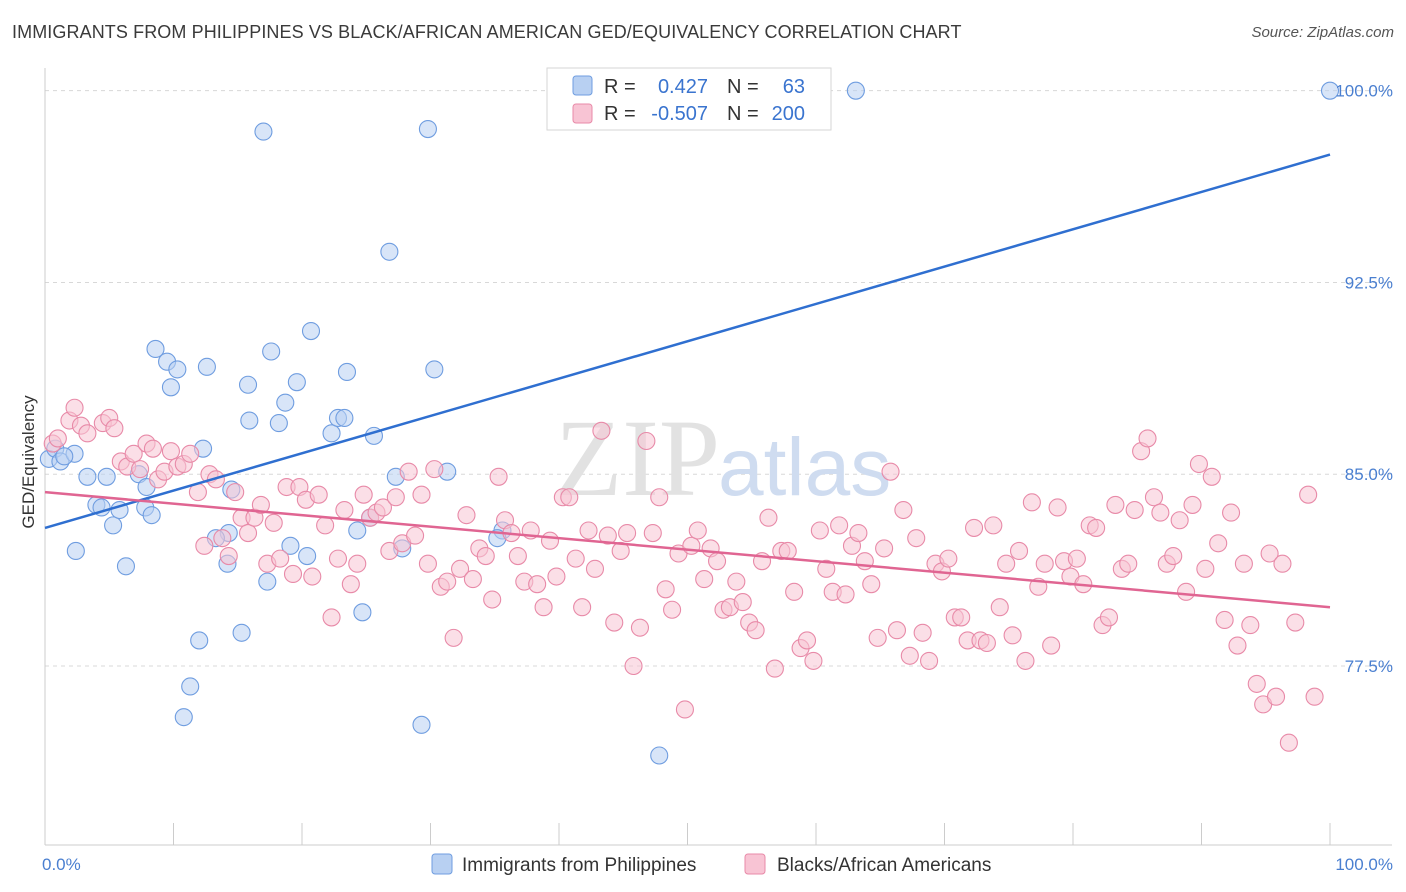 This screenshot has width=1406, height=892. I want to click on x-tick-label: 100.0%, so click(1364, 864).